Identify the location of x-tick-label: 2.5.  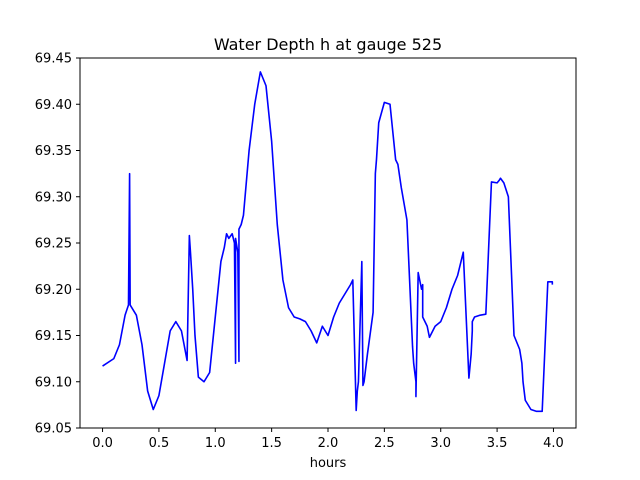
(384, 443).